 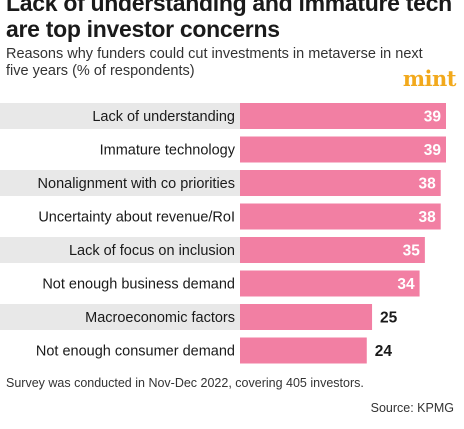 What do you see at coordinates (406, 284) in the screenshot?
I see `data-label: 34` at bounding box center [406, 284].